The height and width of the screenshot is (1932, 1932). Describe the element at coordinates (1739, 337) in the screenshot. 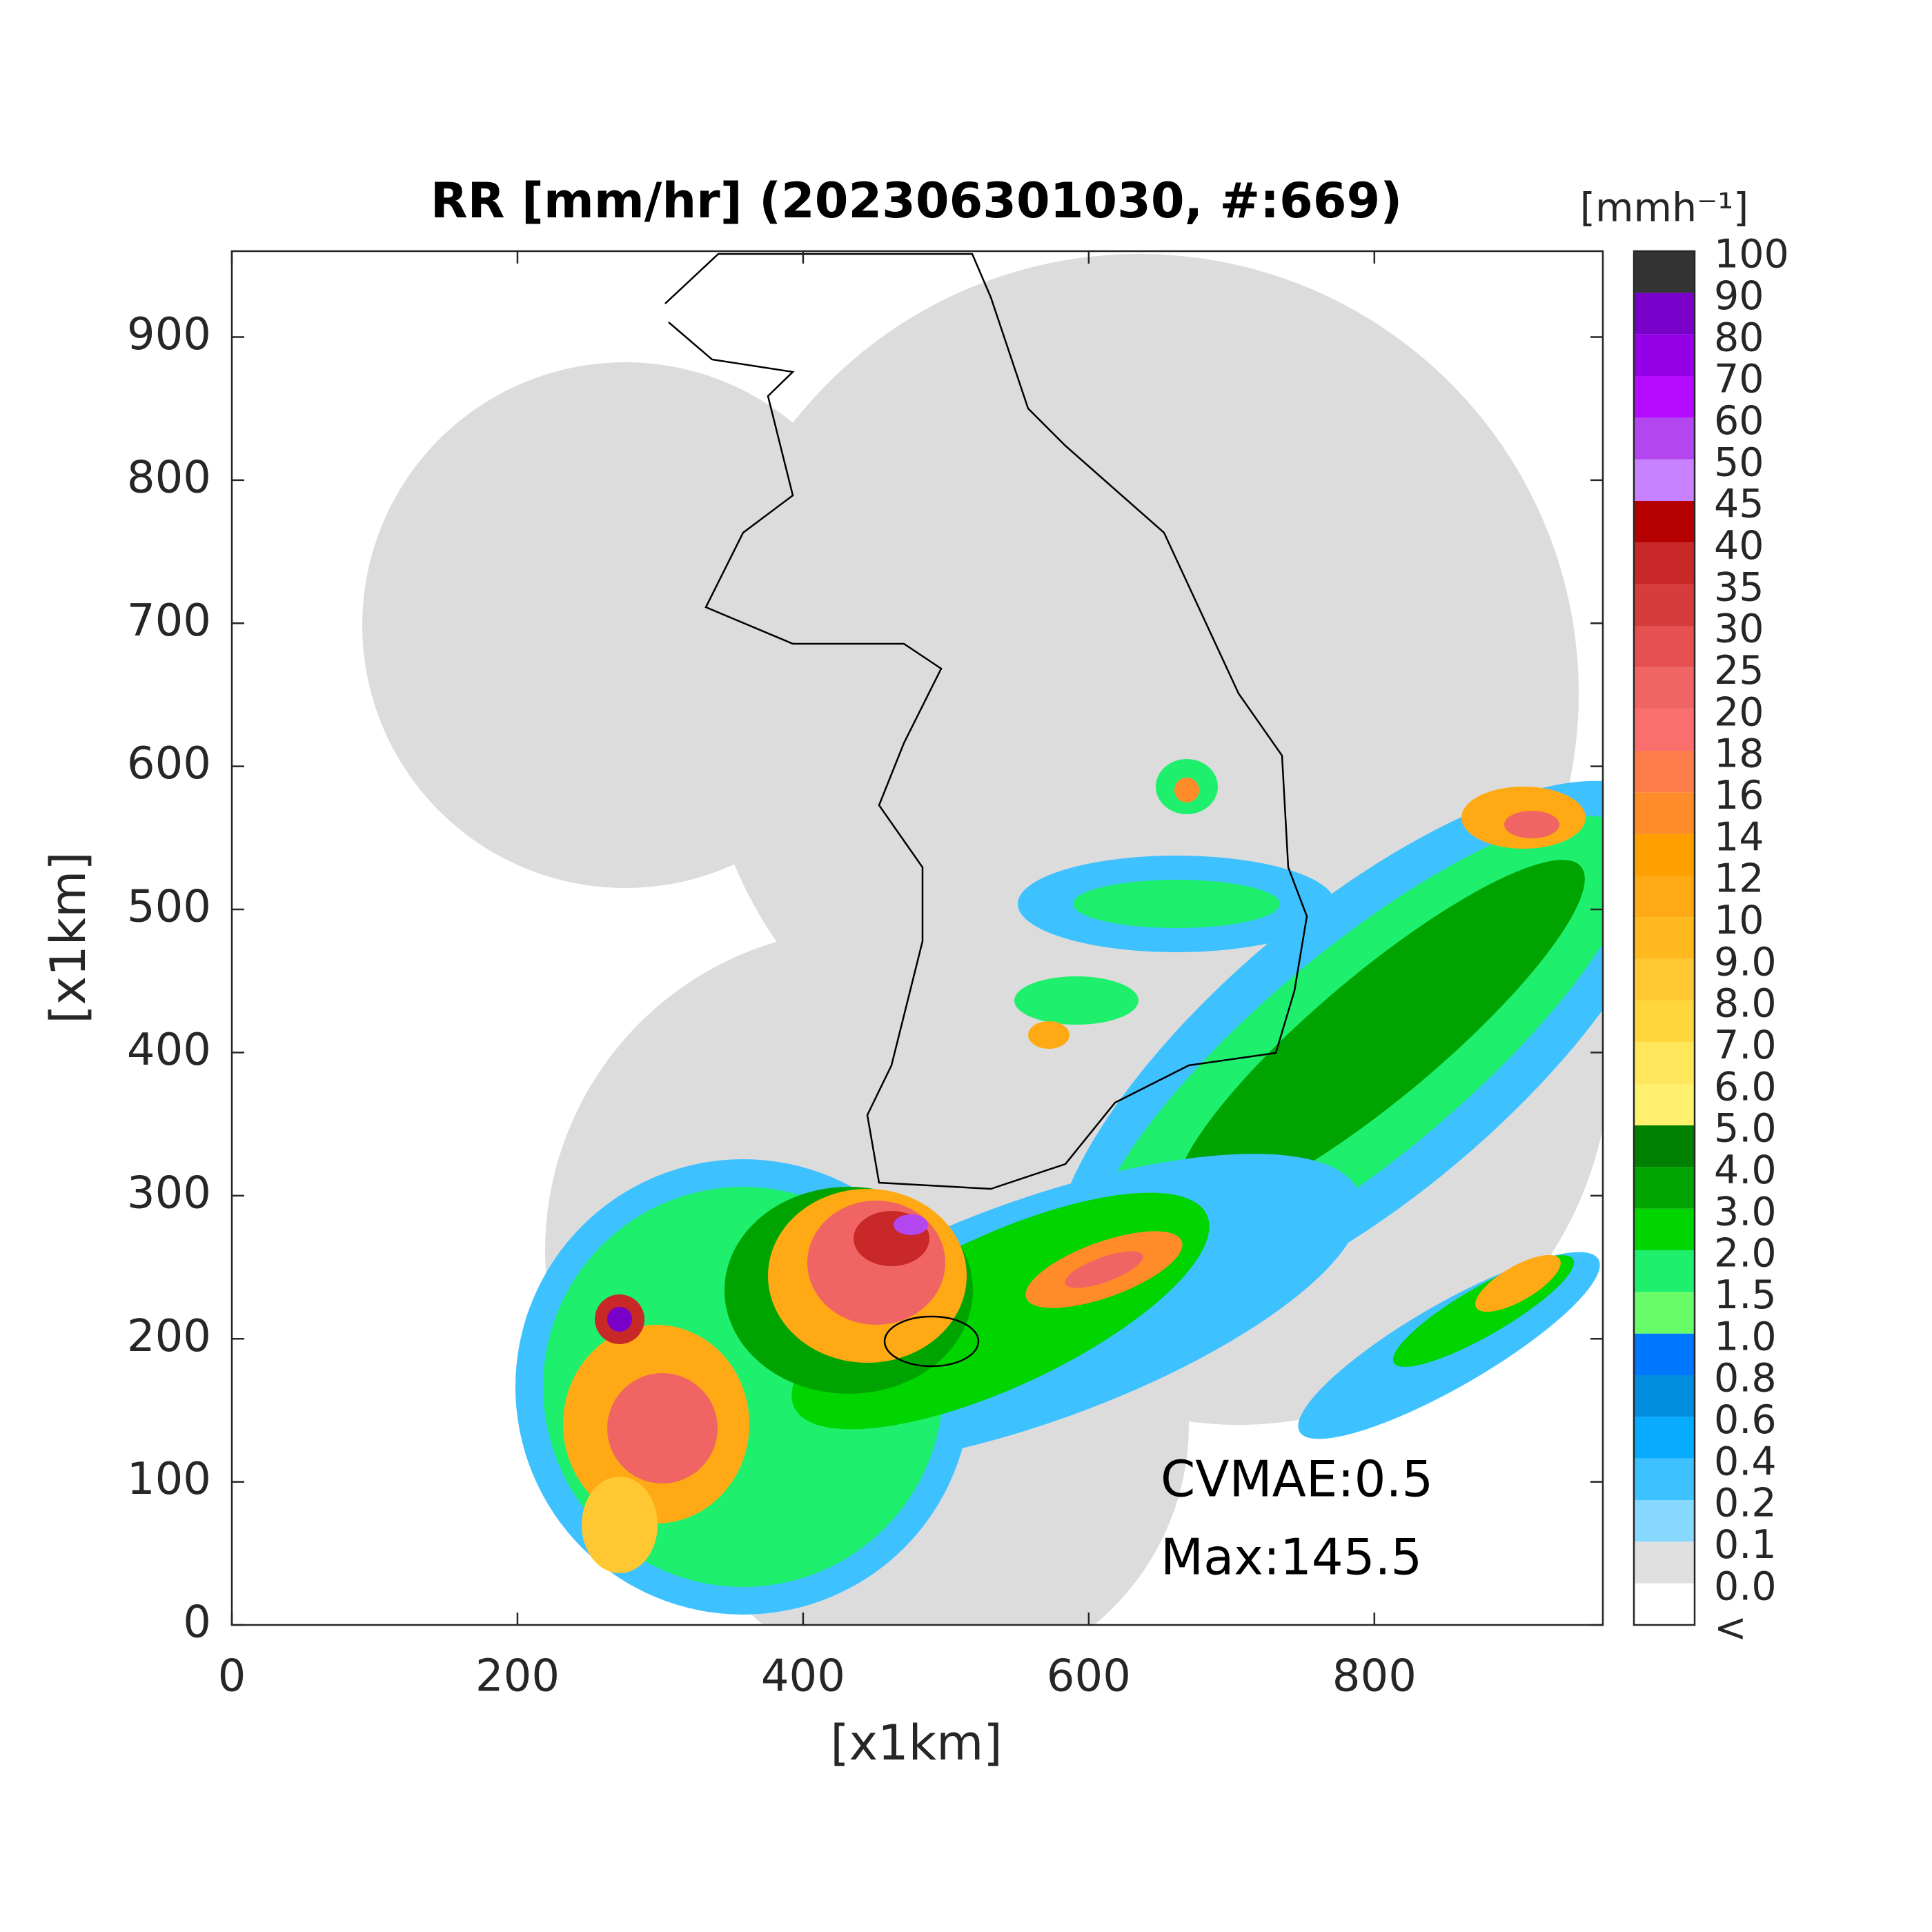

I see `colorbar-label: 80` at that location.